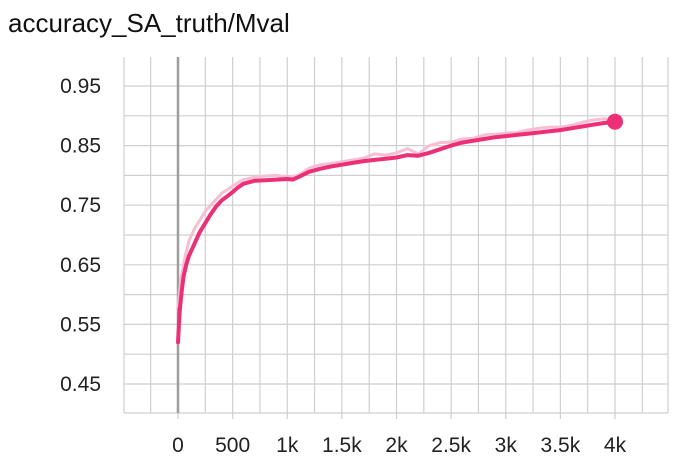 The width and height of the screenshot is (676, 462). I want to click on y-tick-label: 0.65, so click(80, 265).